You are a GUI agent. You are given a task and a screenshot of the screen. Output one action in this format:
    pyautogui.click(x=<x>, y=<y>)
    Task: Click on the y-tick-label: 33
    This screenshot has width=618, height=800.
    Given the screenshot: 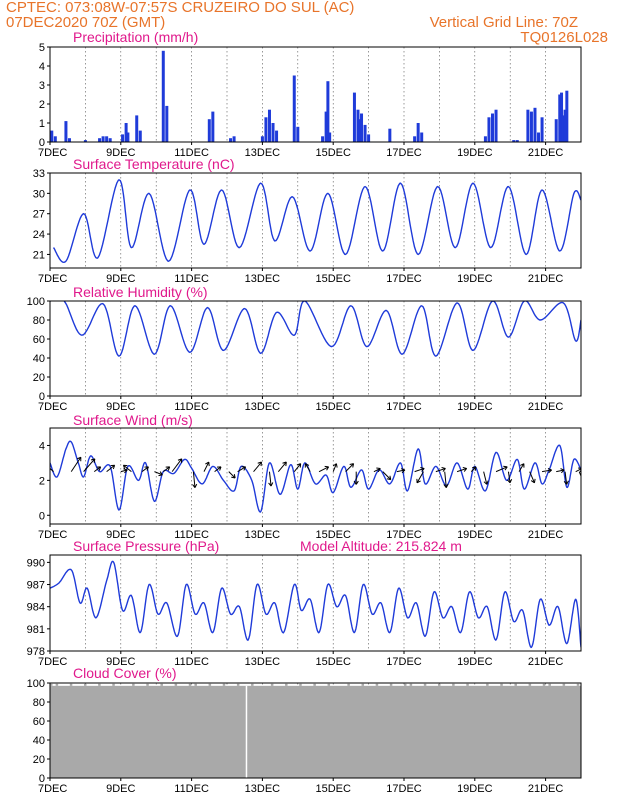 What is the action you would take?
    pyautogui.click(x=39, y=174)
    